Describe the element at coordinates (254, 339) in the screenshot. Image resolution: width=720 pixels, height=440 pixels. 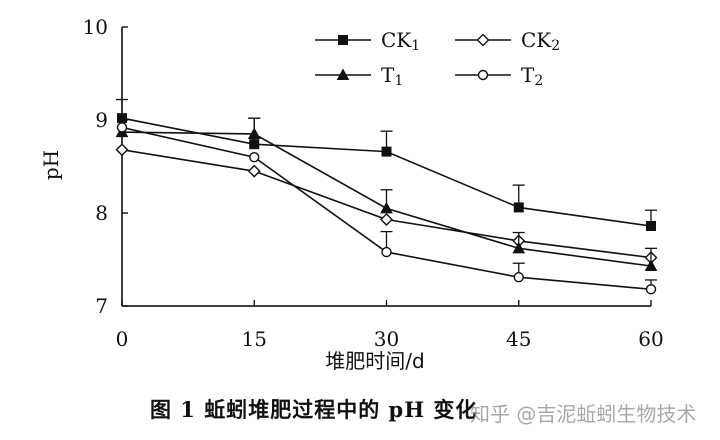
I see `x-tick-label: 15` at that location.